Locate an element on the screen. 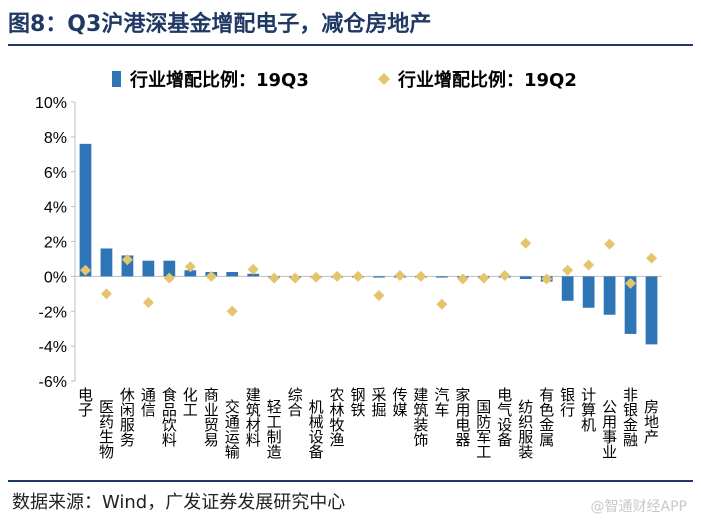 The image size is (701, 527). category-label: 化工 is located at coordinates (190, 402).